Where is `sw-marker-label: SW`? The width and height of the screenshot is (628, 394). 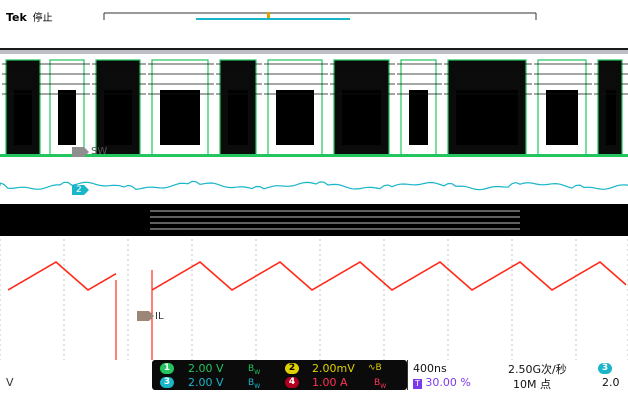
sw-marker-label: SW is located at coordinates (99, 151).